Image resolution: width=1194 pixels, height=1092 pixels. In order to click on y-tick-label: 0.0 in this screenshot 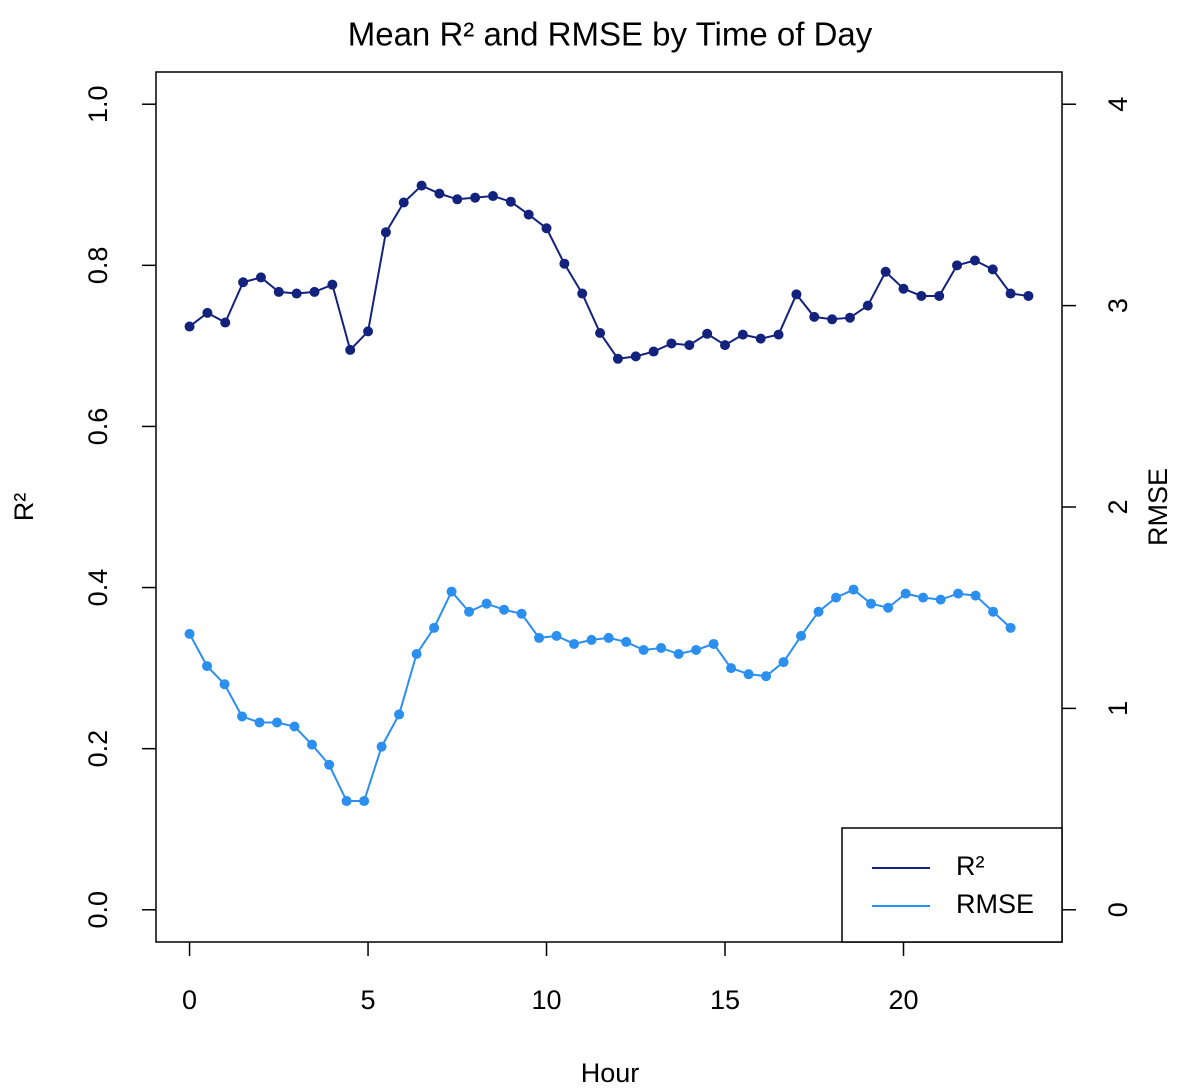, I will do `click(98, 910)`.